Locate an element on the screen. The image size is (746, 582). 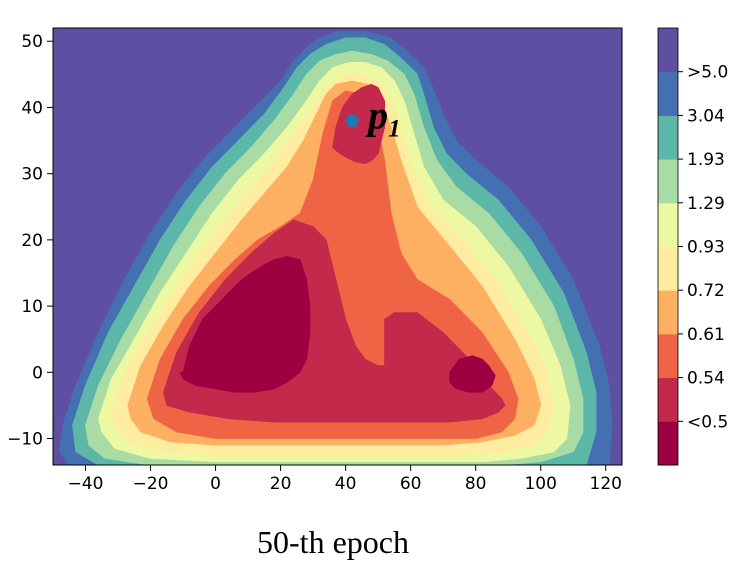
x-tick-label: 80 is located at coordinates (476, 484).